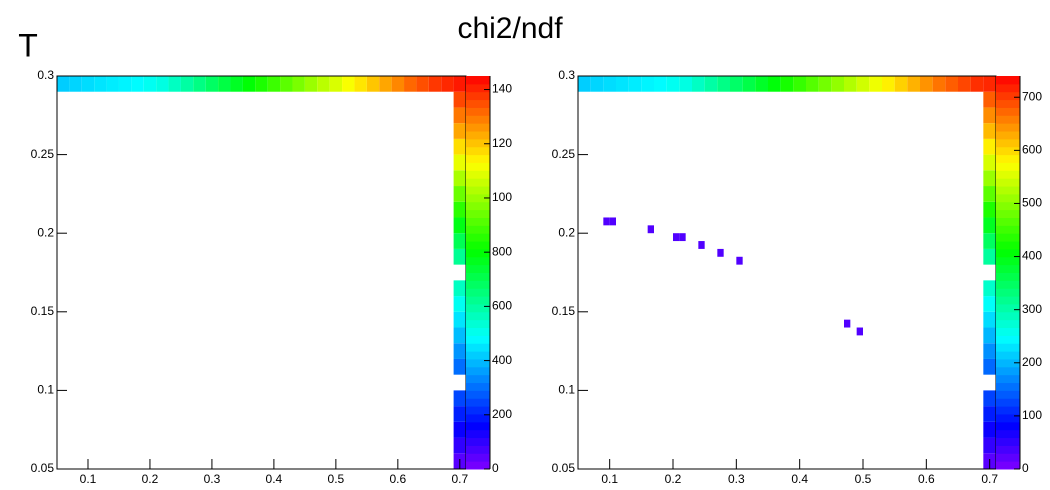 The height and width of the screenshot is (490, 1050). What do you see at coordinates (926, 479) in the screenshot?
I see `x-tick-label: 0.6` at bounding box center [926, 479].